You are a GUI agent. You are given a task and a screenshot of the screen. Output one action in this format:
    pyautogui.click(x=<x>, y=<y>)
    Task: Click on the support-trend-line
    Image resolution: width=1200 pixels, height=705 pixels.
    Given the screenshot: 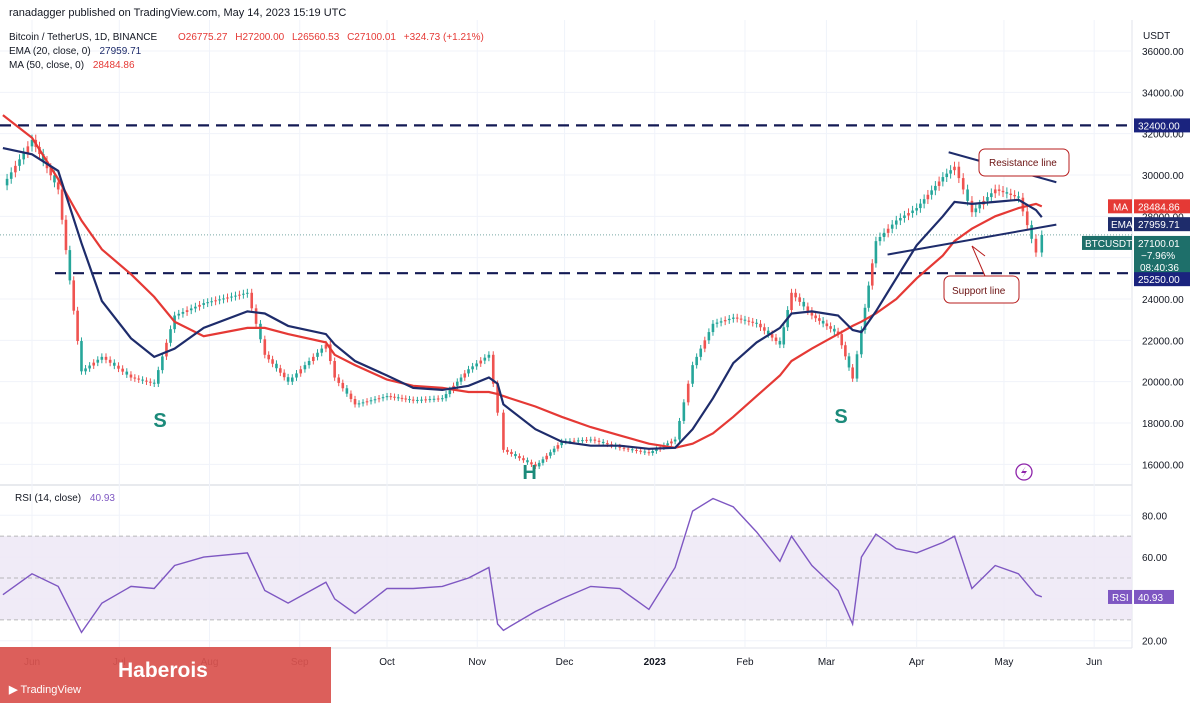 What is the action you would take?
    pyautogui.click(x=972, y=239)
    